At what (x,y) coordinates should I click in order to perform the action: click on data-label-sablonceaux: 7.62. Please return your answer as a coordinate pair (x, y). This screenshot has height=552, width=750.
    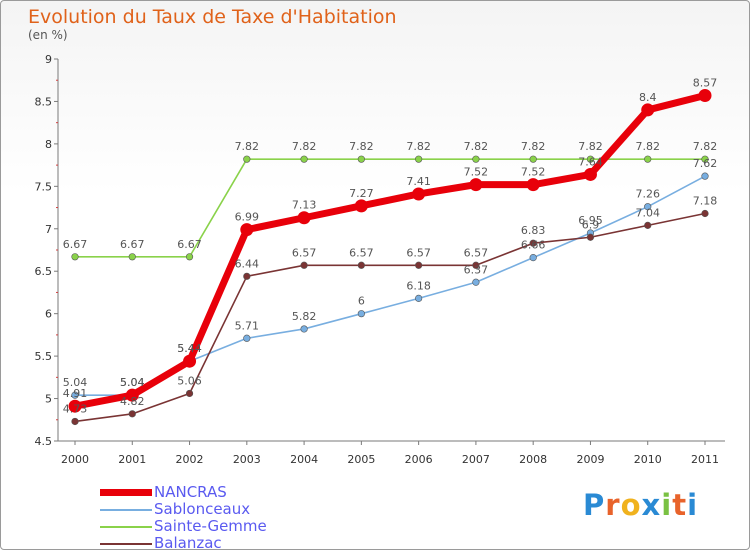
    Looking at the image, I should click on (705, 163).